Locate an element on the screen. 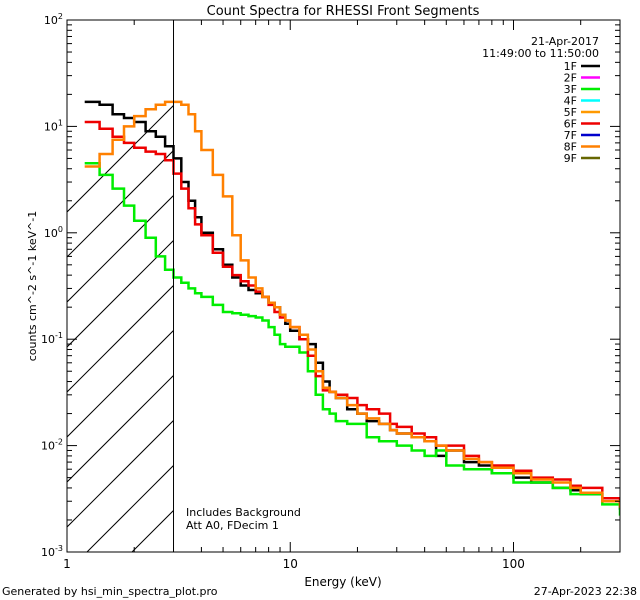  svg-text: 10⁰ is located at coordinates (53, 232).